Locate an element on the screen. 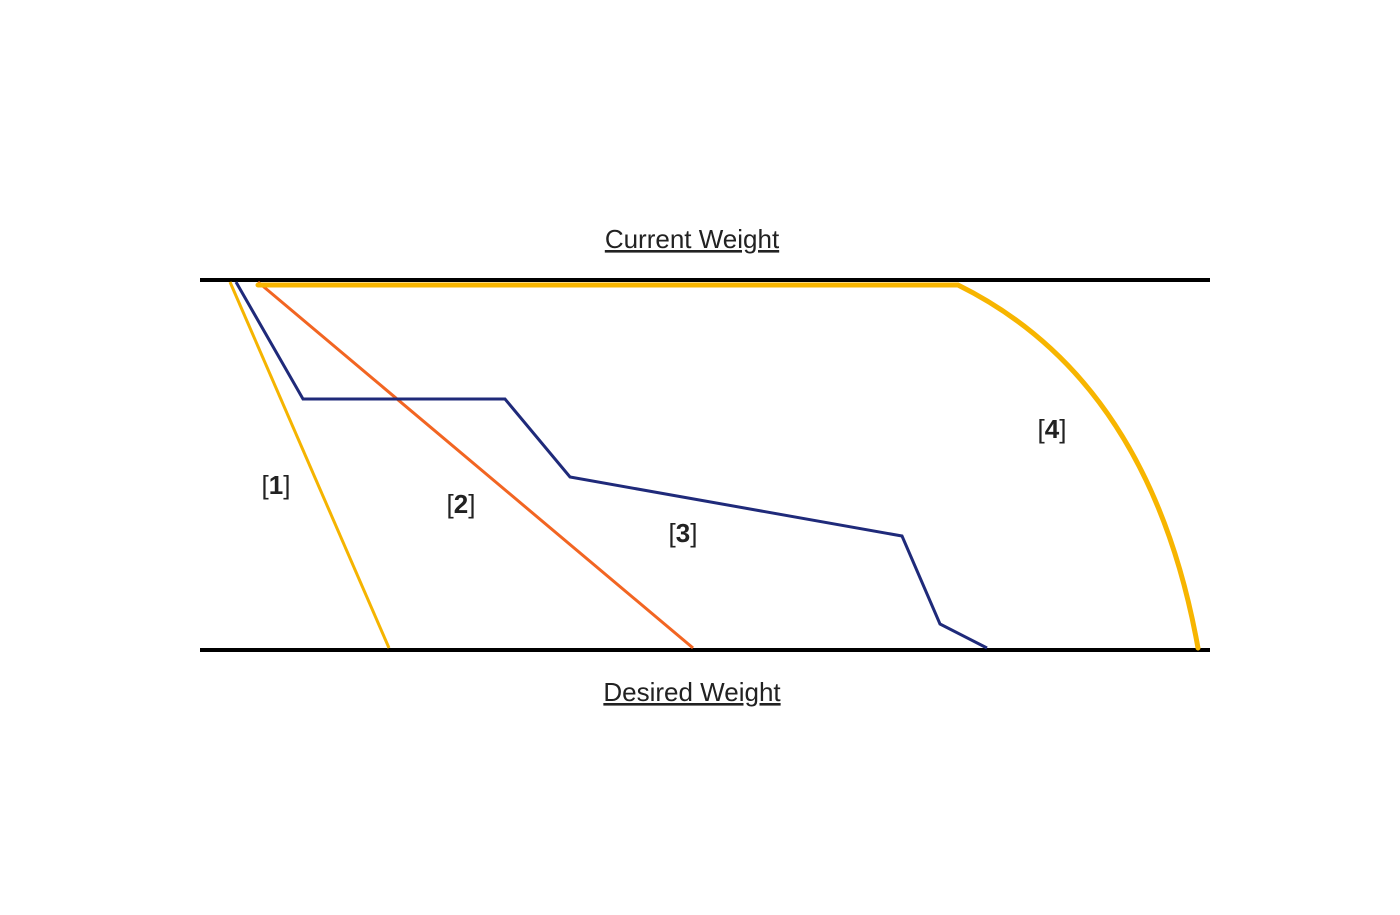  path-3-label: [3] is located at coordinates (683, 533).